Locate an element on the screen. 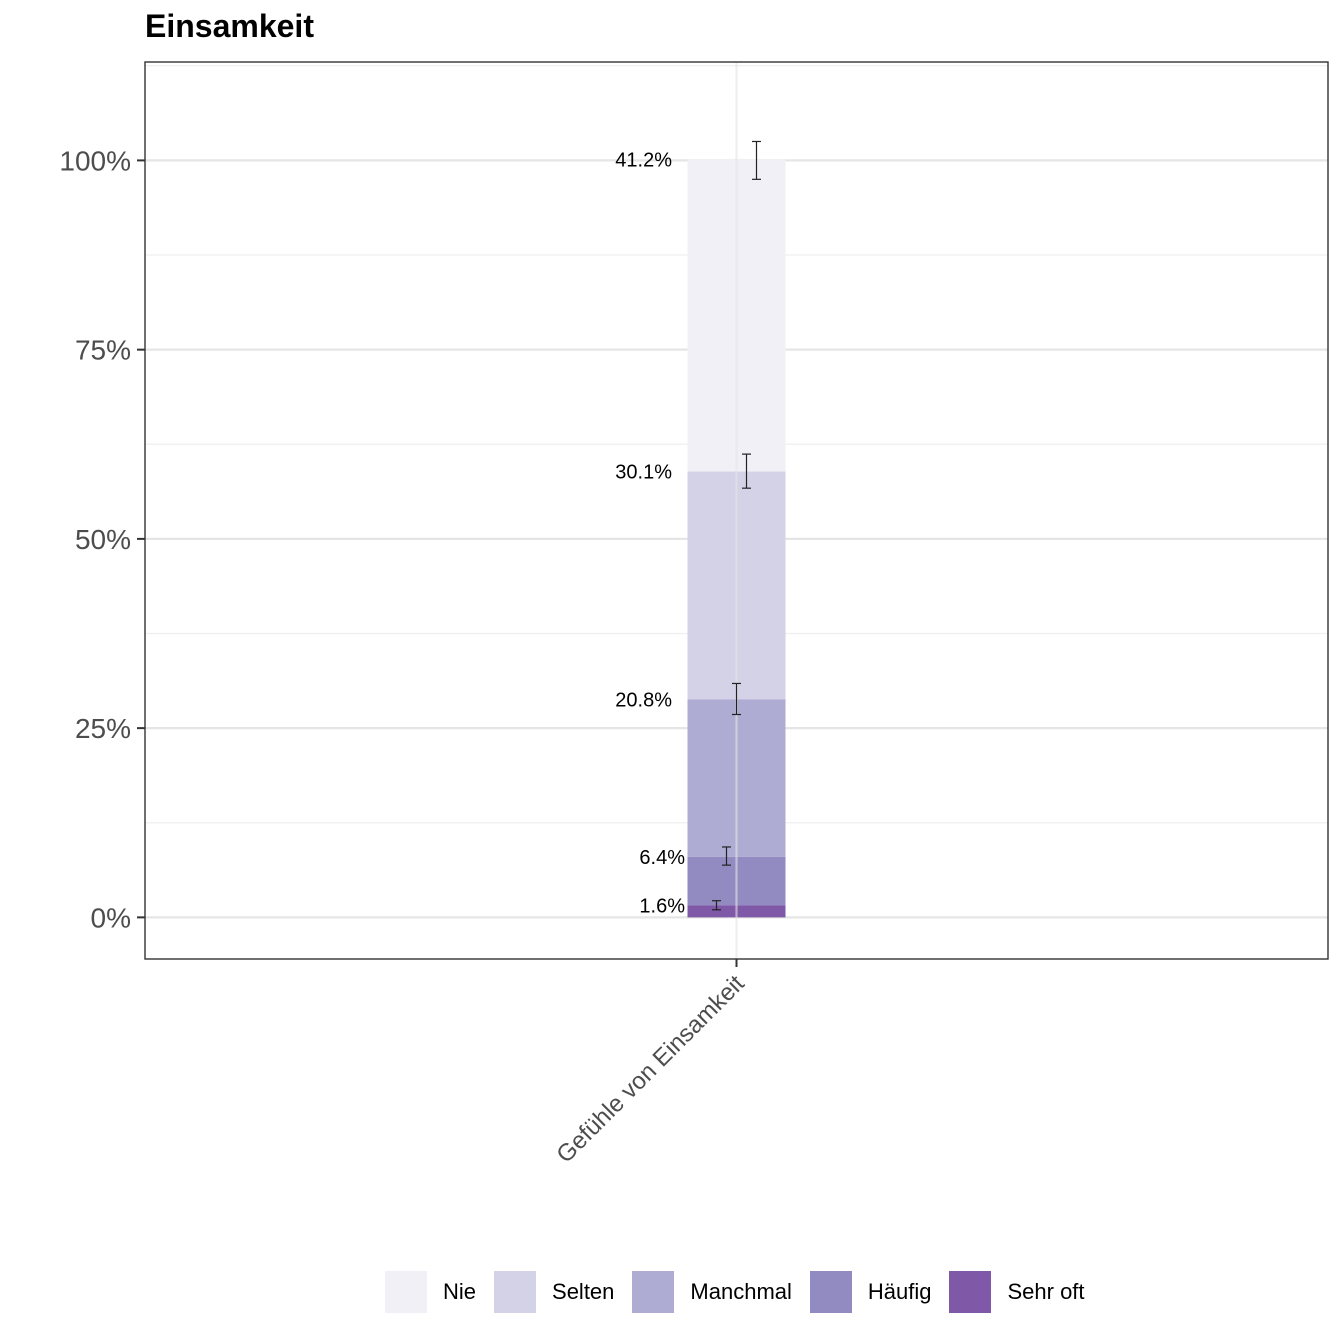  data-label: 41.2% is located at coordinates (643, 161).